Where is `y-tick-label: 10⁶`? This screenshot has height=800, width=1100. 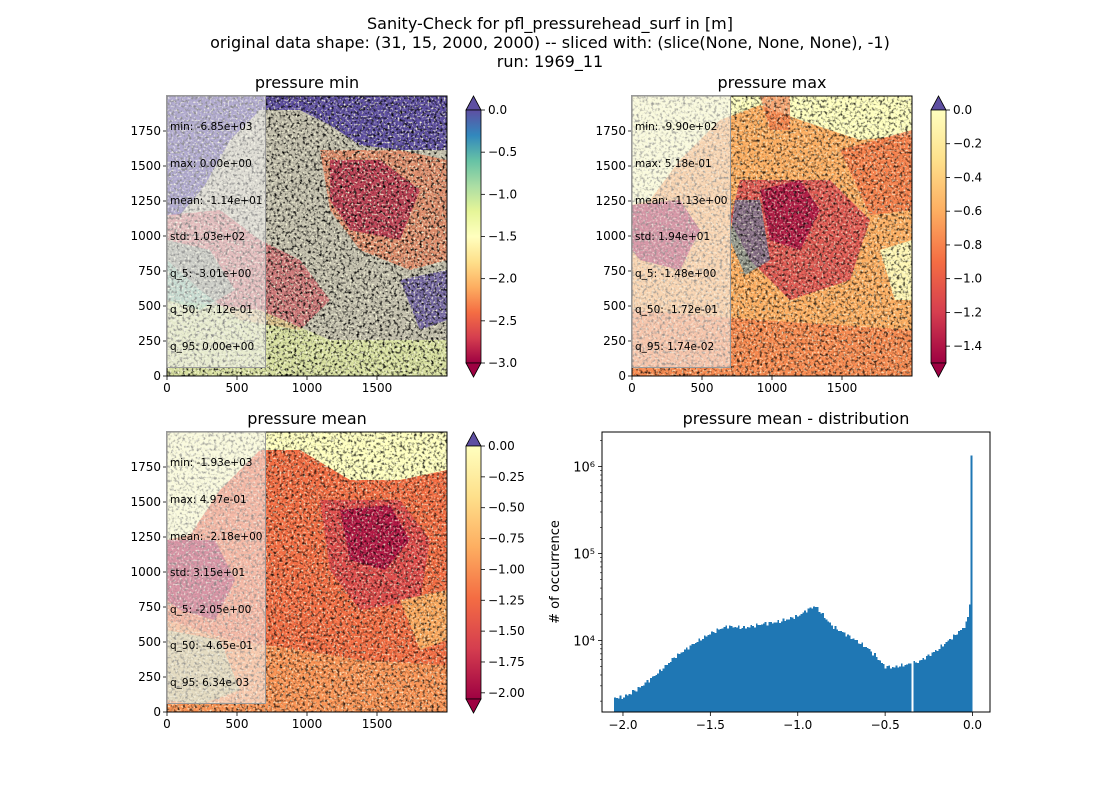
y-tick-label: 10⁶ is located at coordinates (584, 468).